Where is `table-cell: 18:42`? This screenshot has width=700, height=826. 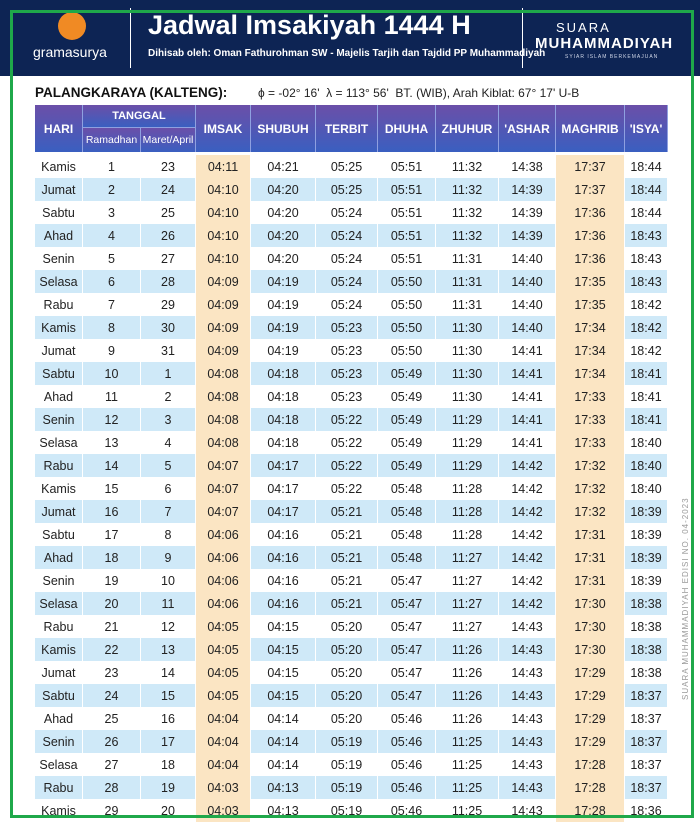
table-cell: 18:42 is located at coordinates (646, 350).